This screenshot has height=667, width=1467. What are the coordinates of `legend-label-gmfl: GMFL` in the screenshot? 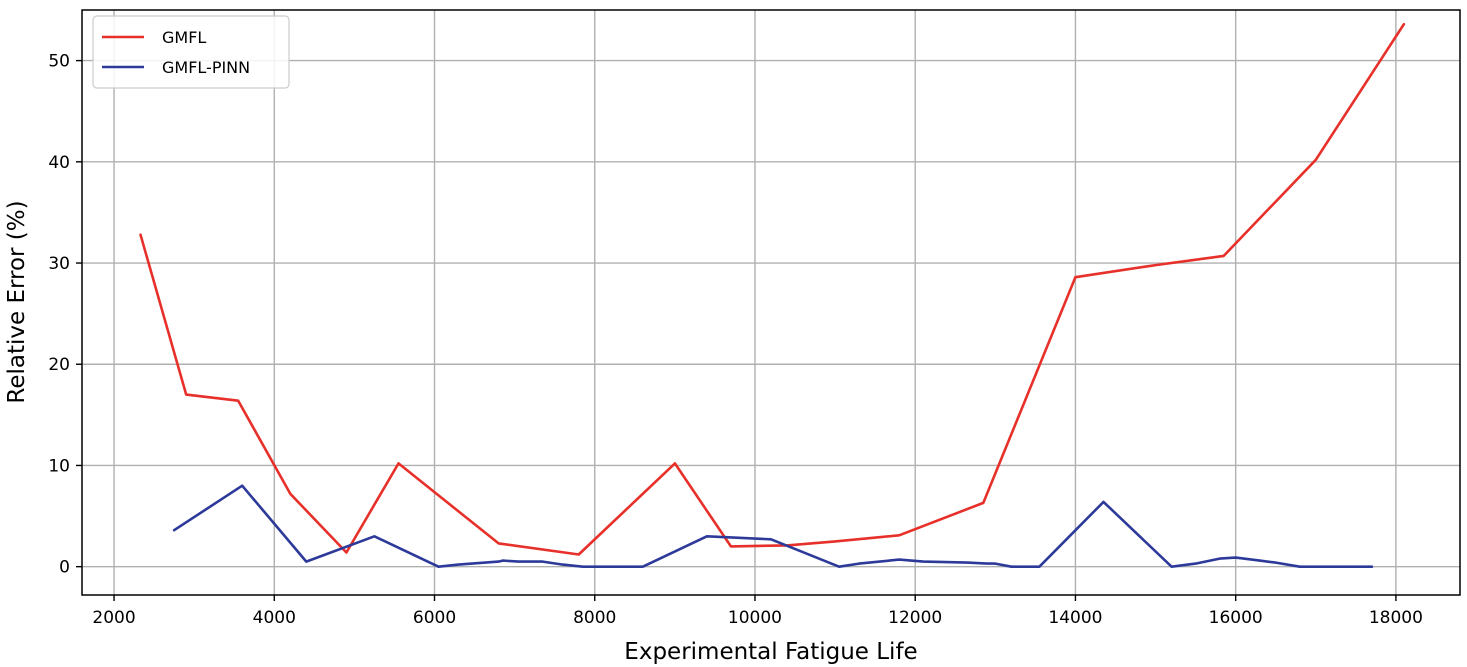 It's located at (184, 37).